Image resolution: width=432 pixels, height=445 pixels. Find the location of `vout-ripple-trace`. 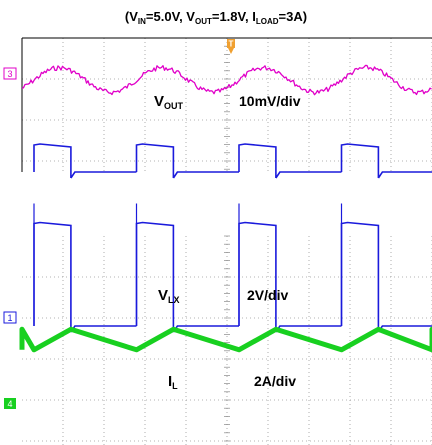

vout-ripple-trace is located at coordinates (226, 80).